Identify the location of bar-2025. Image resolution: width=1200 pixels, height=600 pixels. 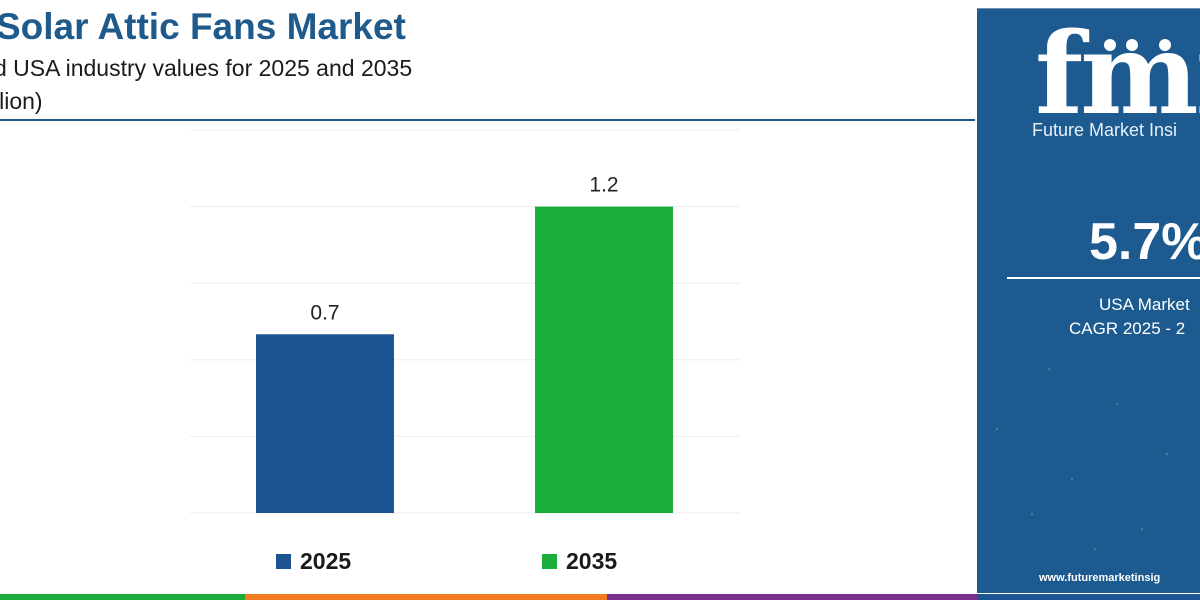
(325, 423).